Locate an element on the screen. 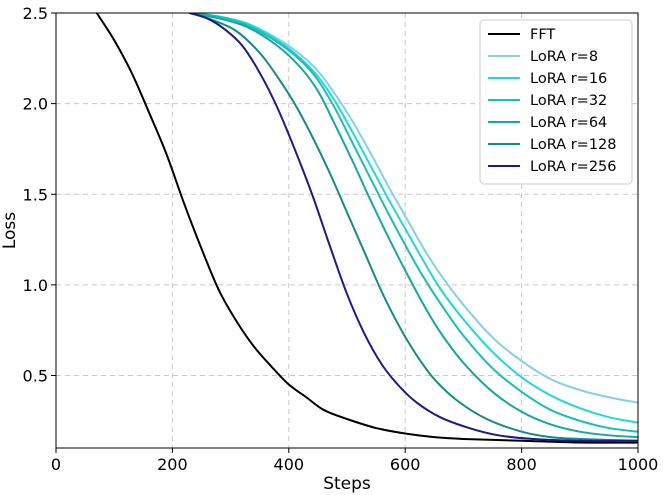  legend-label: LoRA r=64 is located at coordinates (568, 123).